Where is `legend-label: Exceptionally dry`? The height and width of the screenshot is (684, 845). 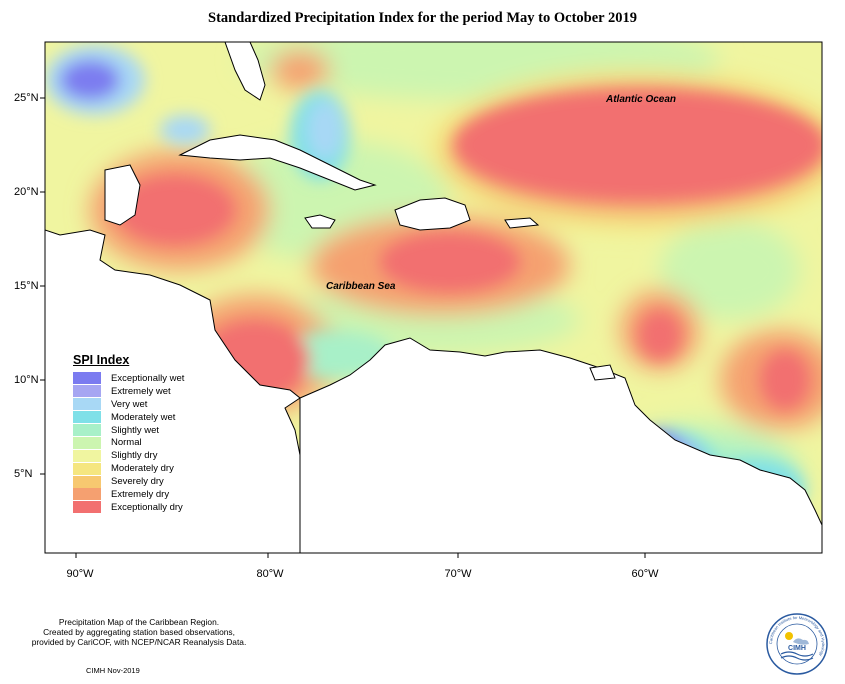
legend-label: Exceptionally dry is located at coordinates (147, 507).